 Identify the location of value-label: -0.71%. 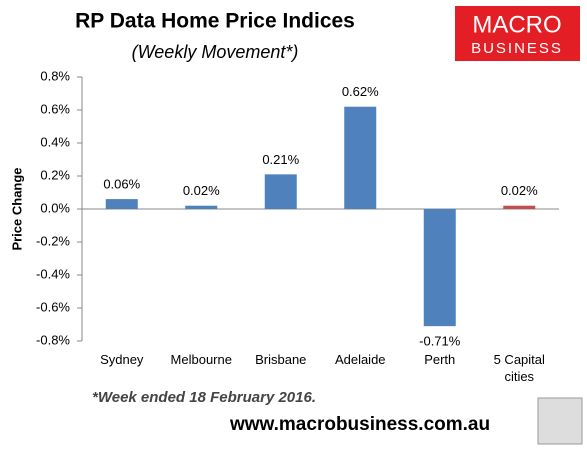
(440, 341).